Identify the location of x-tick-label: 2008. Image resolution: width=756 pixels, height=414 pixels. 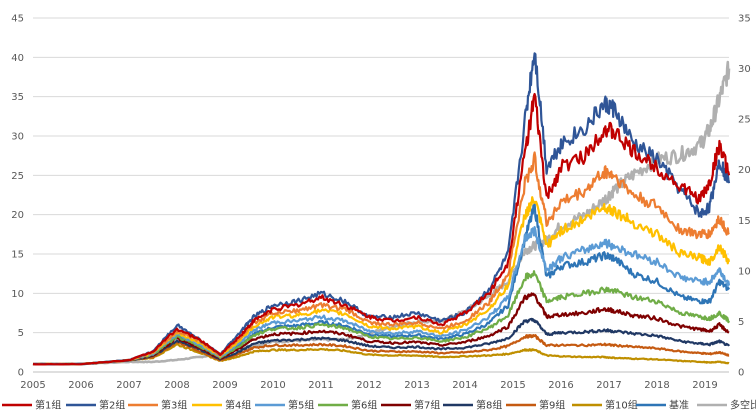
(176, 385).